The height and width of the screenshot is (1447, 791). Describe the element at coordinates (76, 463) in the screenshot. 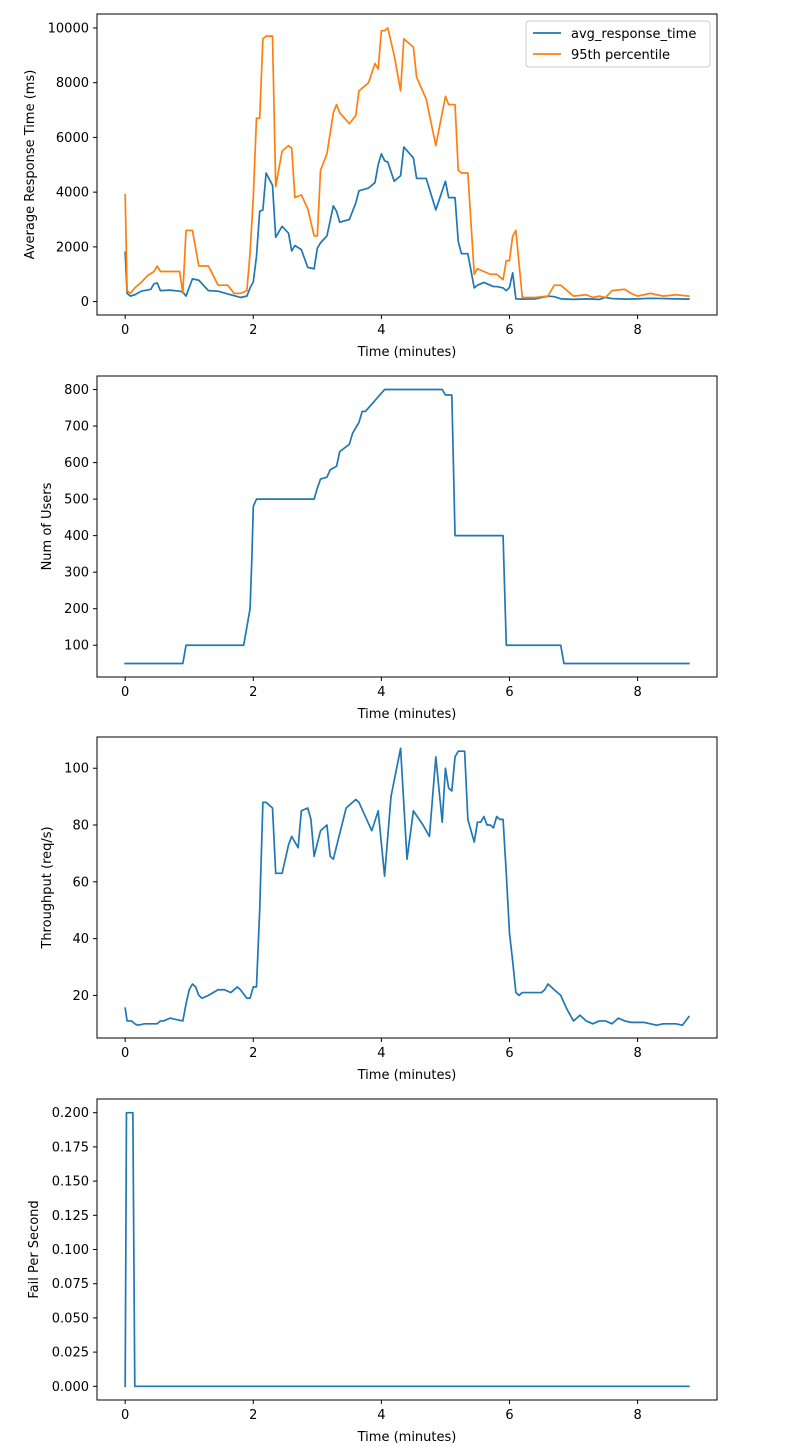

I see `y-tick-label: 600` at that location.